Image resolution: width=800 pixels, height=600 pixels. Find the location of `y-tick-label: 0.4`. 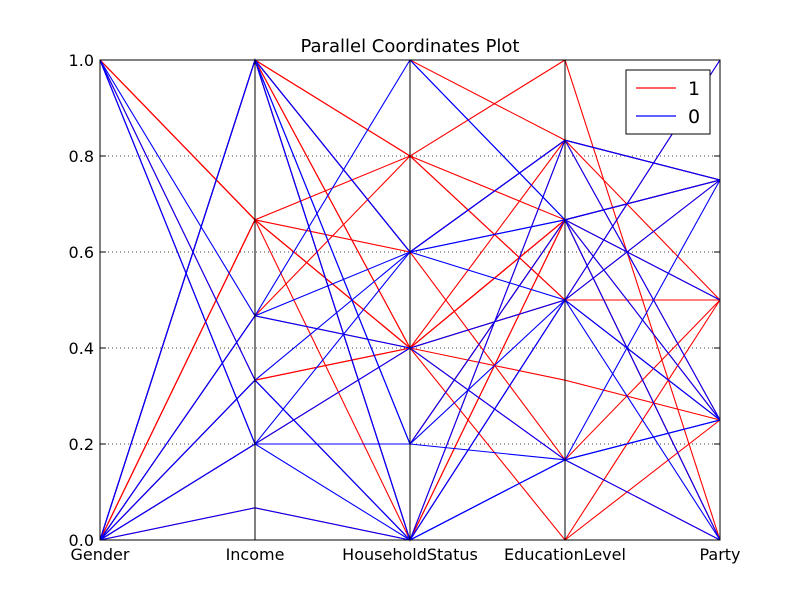

y-tick-label: 0.4 is located at coordinates (81, 348).